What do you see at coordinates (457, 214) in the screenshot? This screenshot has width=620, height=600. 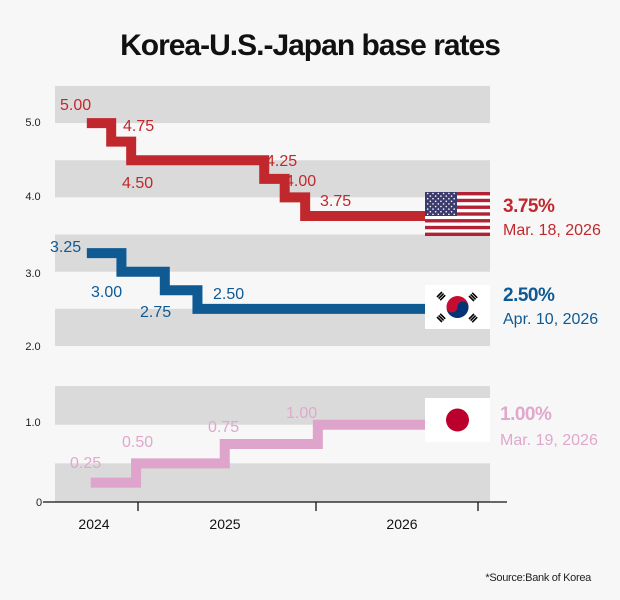 I see `us-flag-icon` at bounding box center [457, 214].